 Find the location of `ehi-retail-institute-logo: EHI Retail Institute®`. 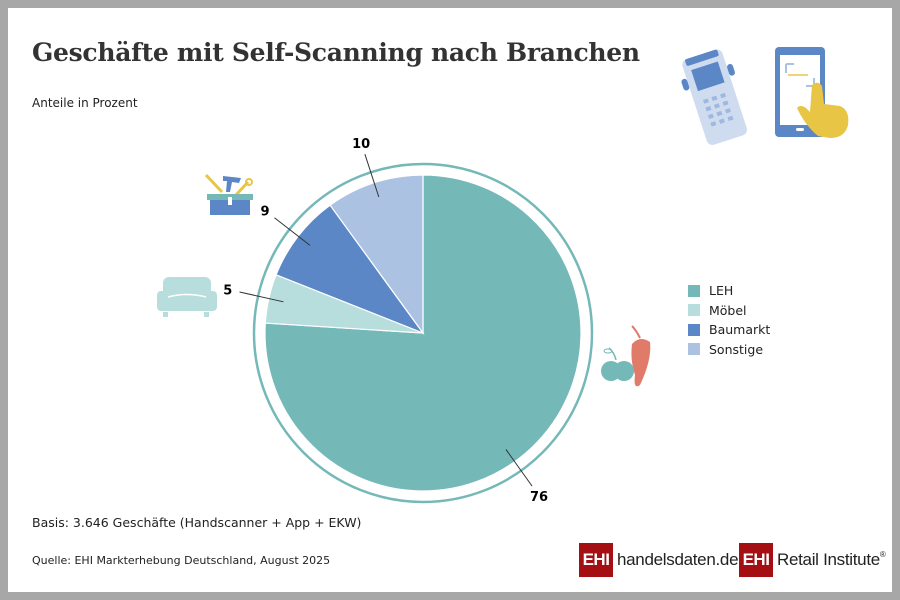

ehi-retail-institute-logo: EHI Retail Institute® is located at coordinates (812, 560).